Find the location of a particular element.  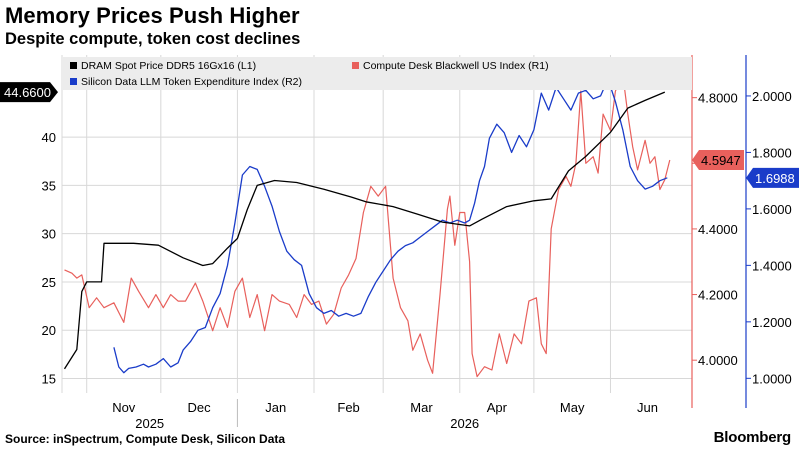

month-tick-label: Jan is located at coordinates (275, 407).